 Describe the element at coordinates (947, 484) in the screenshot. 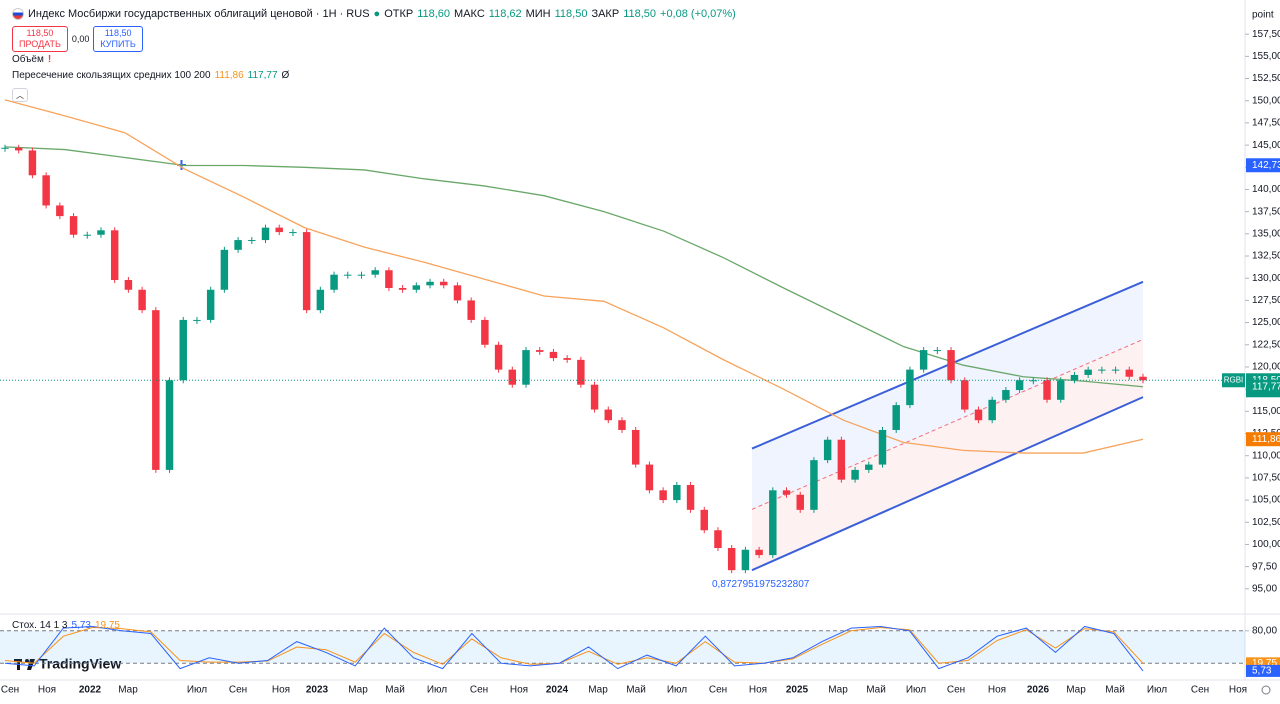

I see `channel-lower` at that location.